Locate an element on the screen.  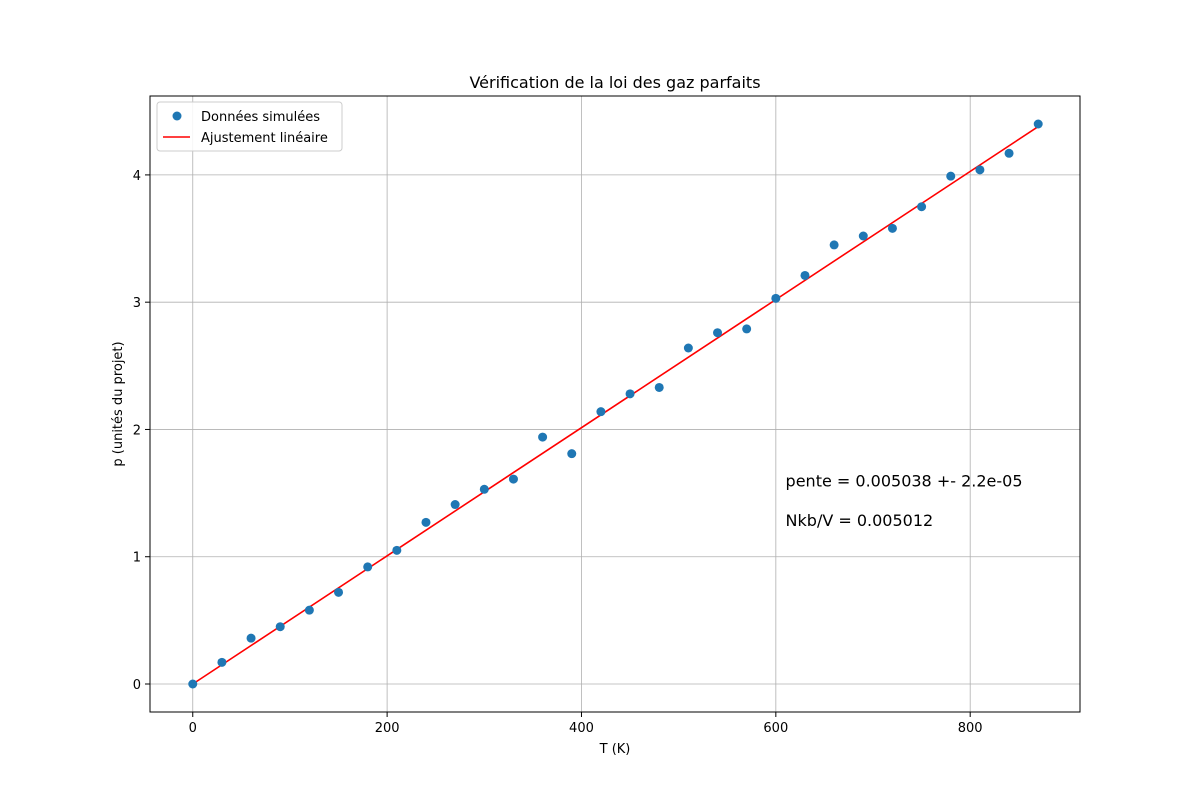
legend-label: Ajustement linéaire is located at coordinates (264, 138).